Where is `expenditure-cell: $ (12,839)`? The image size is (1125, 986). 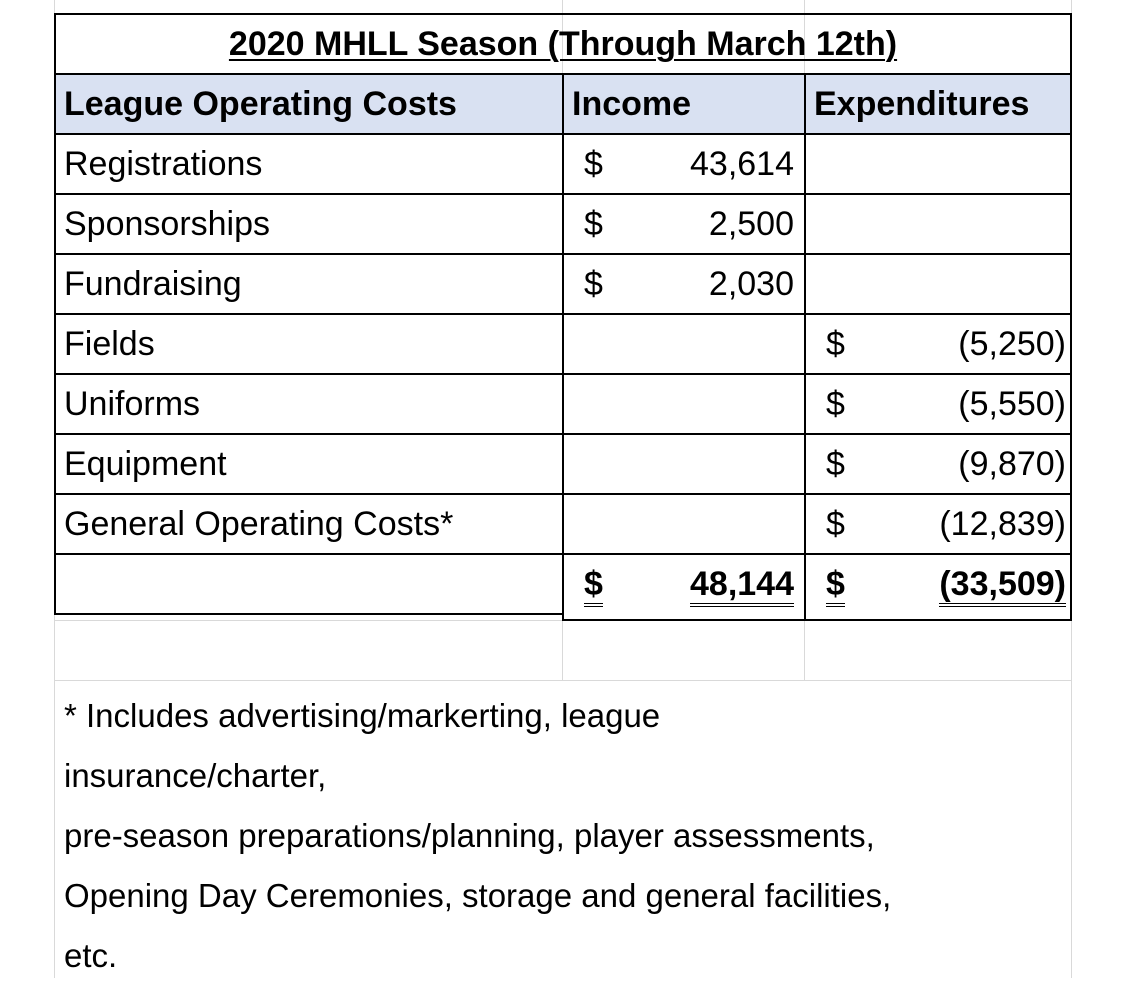 expenditure-cell: $ (12,839) is located at coordinates (938, 524).